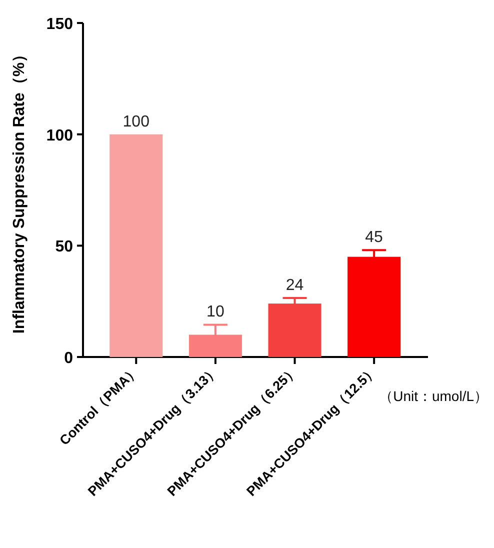 The width and height of the screenshot is (494, 548). I want to click on y-tick-label: 50, so click(64, 247).